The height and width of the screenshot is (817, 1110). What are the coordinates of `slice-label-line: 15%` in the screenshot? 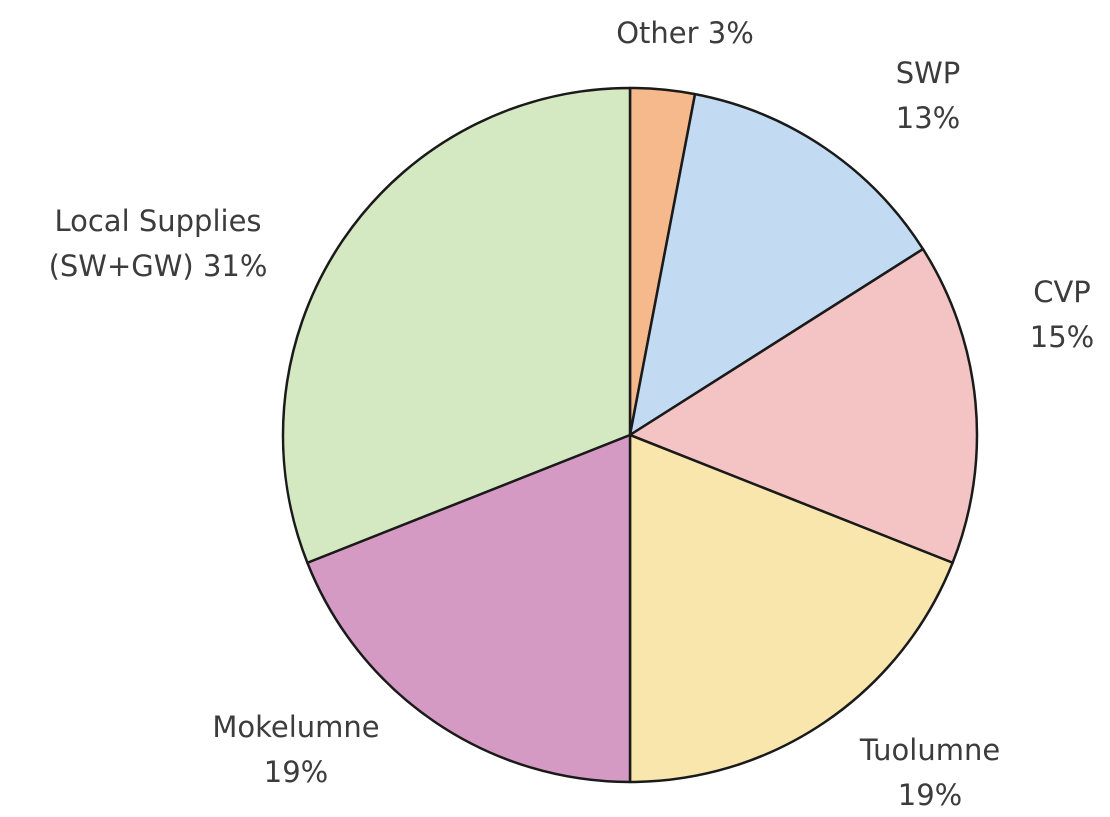 It's located at (1062, 337).